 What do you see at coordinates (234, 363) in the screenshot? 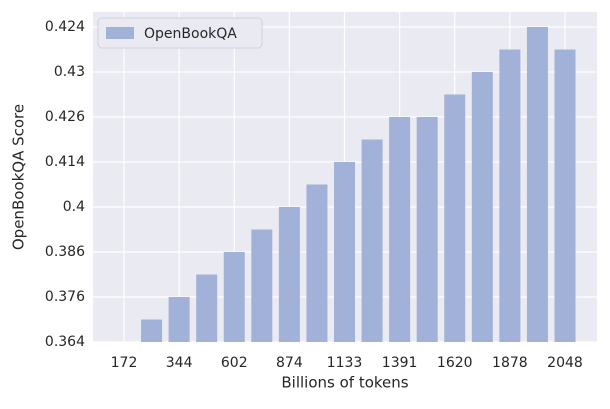
I see `x-tick-label: 602` at bounding box center [234, 363].